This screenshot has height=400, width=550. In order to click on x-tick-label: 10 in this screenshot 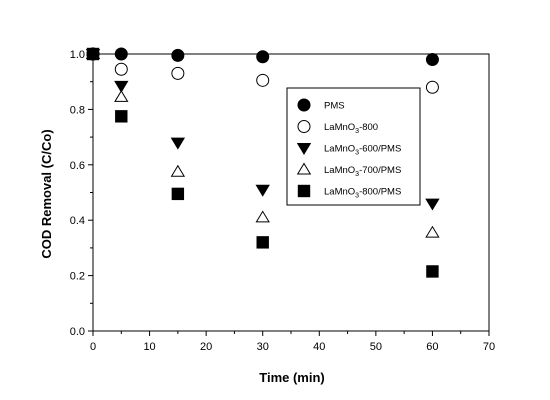, I will do `click(149, 347)`.